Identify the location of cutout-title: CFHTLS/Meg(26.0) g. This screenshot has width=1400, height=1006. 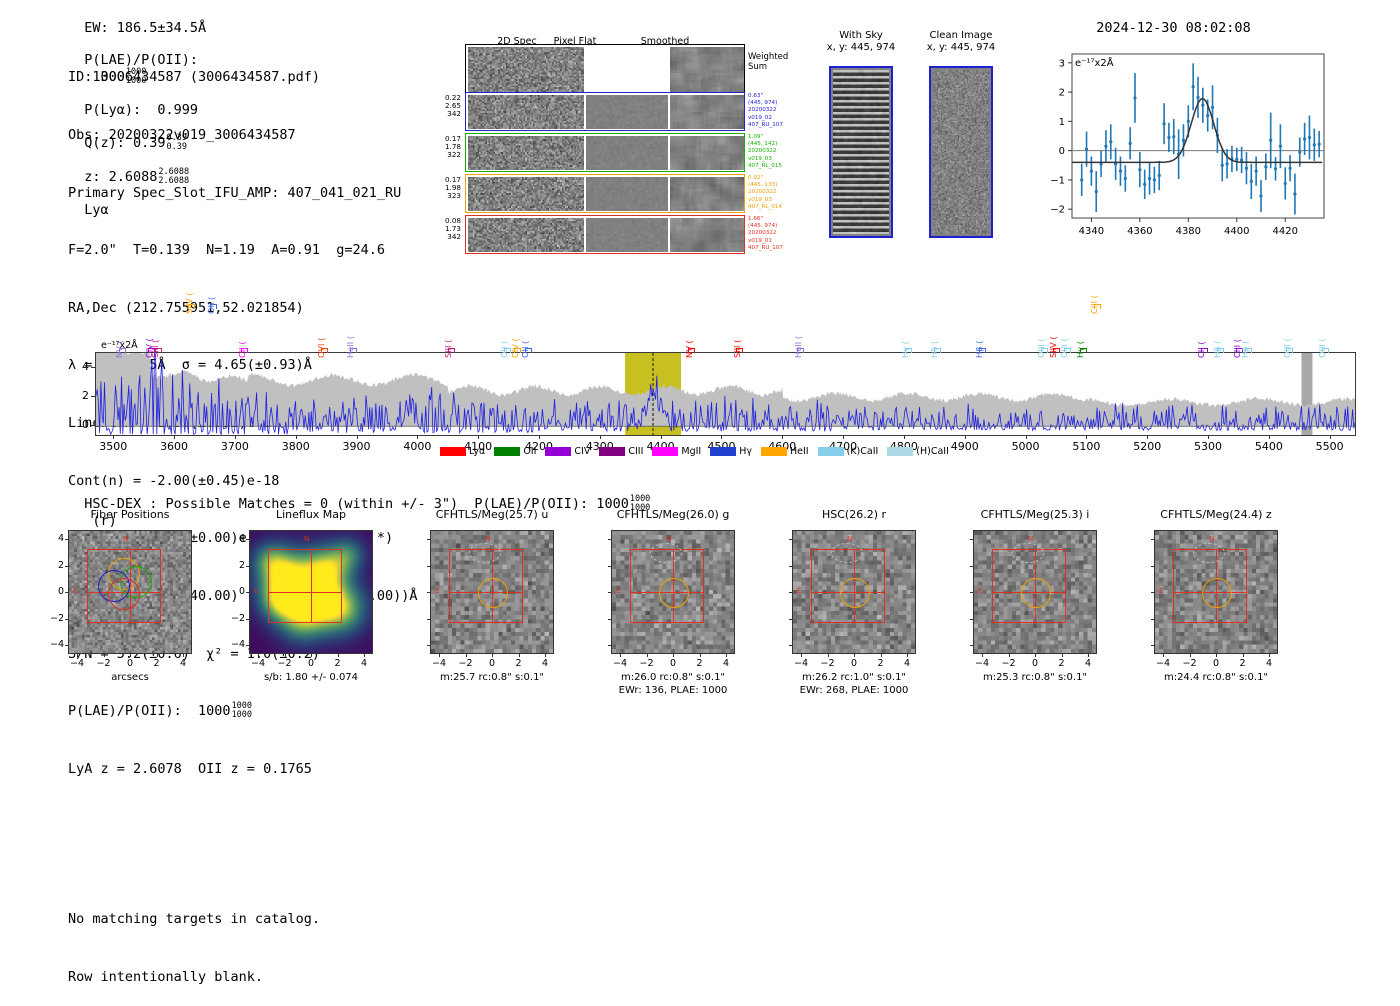
(673, 514).